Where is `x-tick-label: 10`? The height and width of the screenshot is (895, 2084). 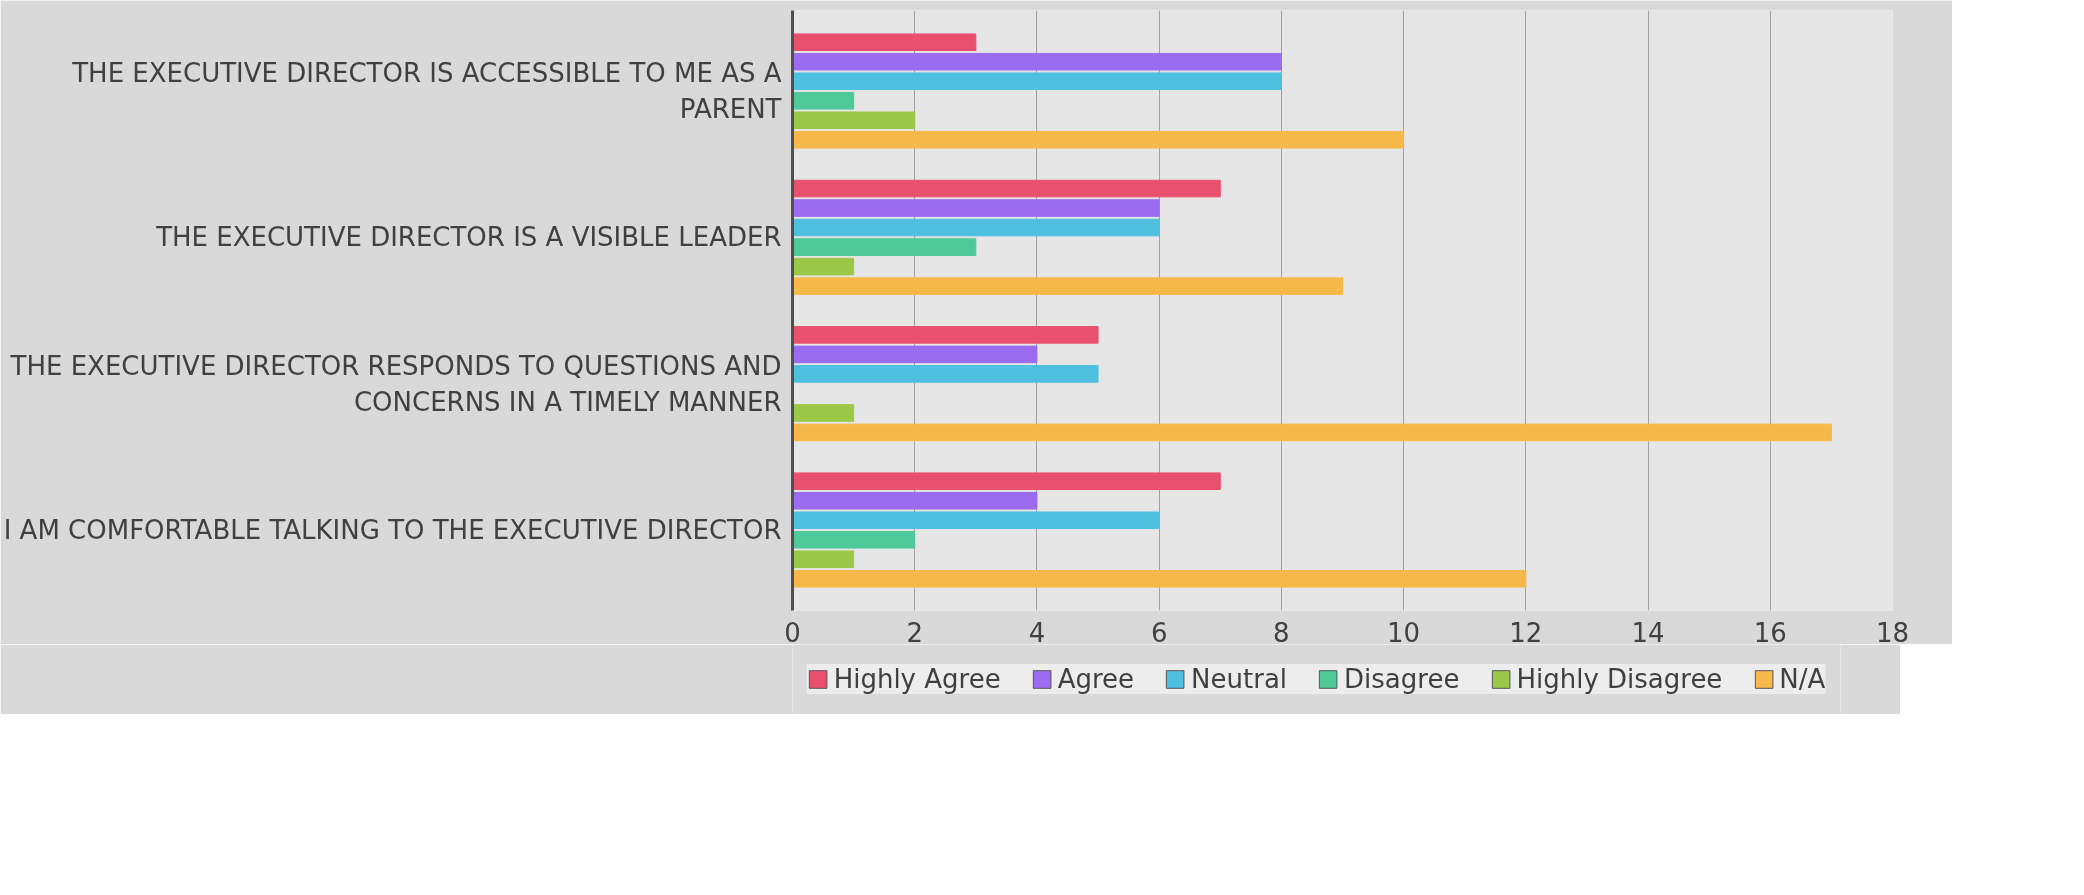
x-tick-label: 10 is located at coordinates (1404, 632).